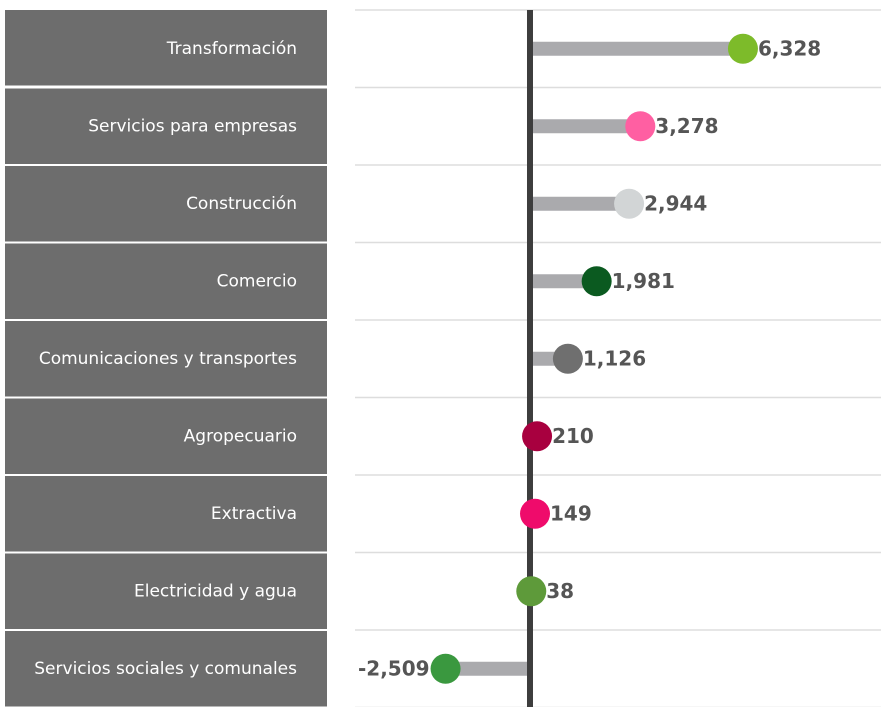  I want to click on value-label: 3,278, so click(686, 126).